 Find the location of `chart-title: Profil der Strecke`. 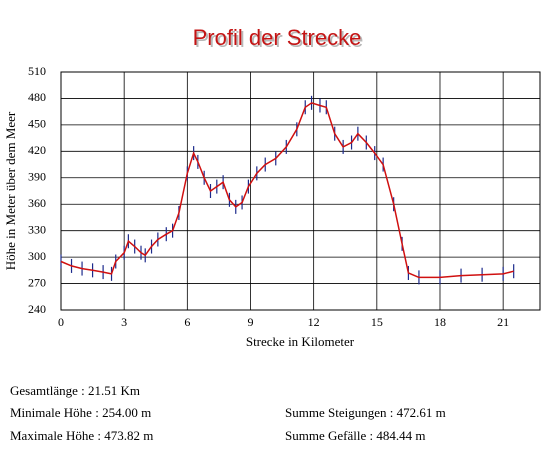

chart-title: Profil der Strecke is located at coordinates (277, 37).